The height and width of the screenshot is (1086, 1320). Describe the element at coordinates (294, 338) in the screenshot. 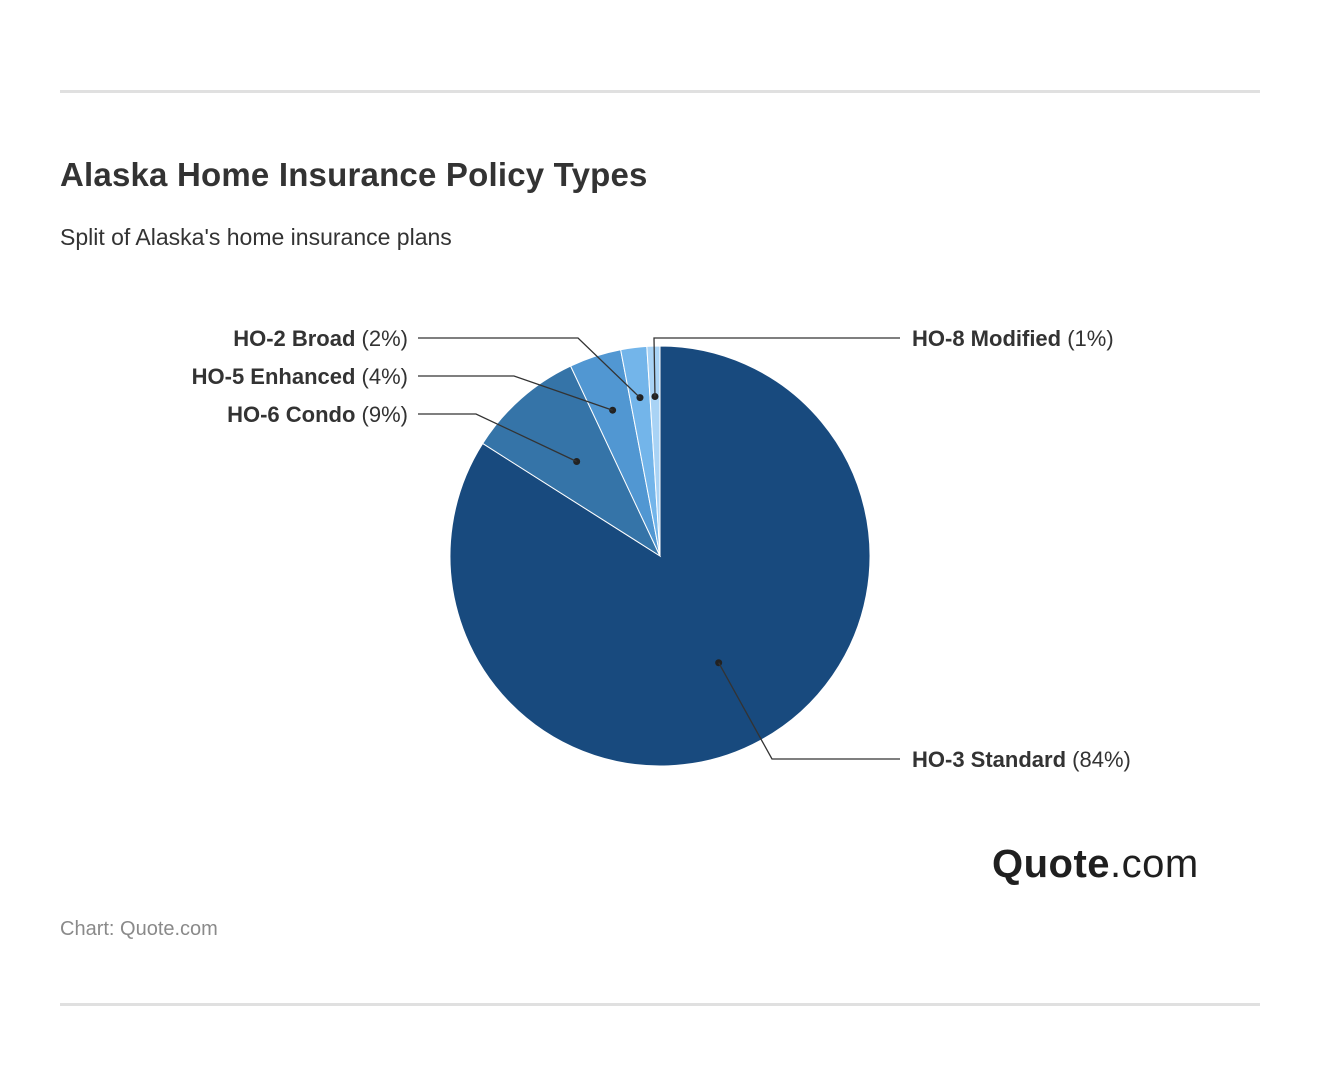

I see `slice-label-name: HO-2 Broad` at that location.